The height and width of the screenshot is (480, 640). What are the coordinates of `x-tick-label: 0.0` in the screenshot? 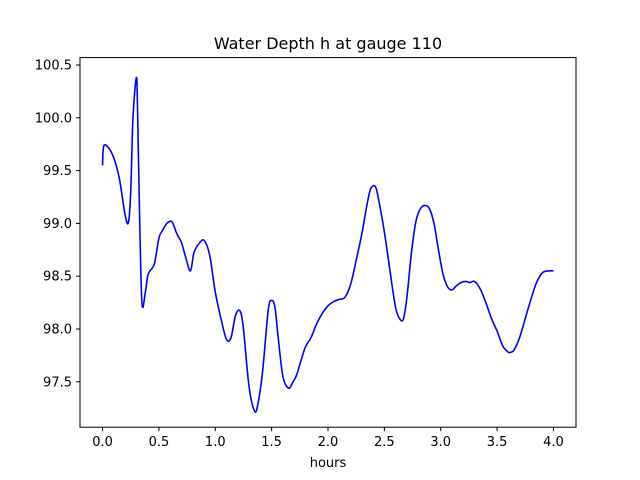 It's located at (102, 442).